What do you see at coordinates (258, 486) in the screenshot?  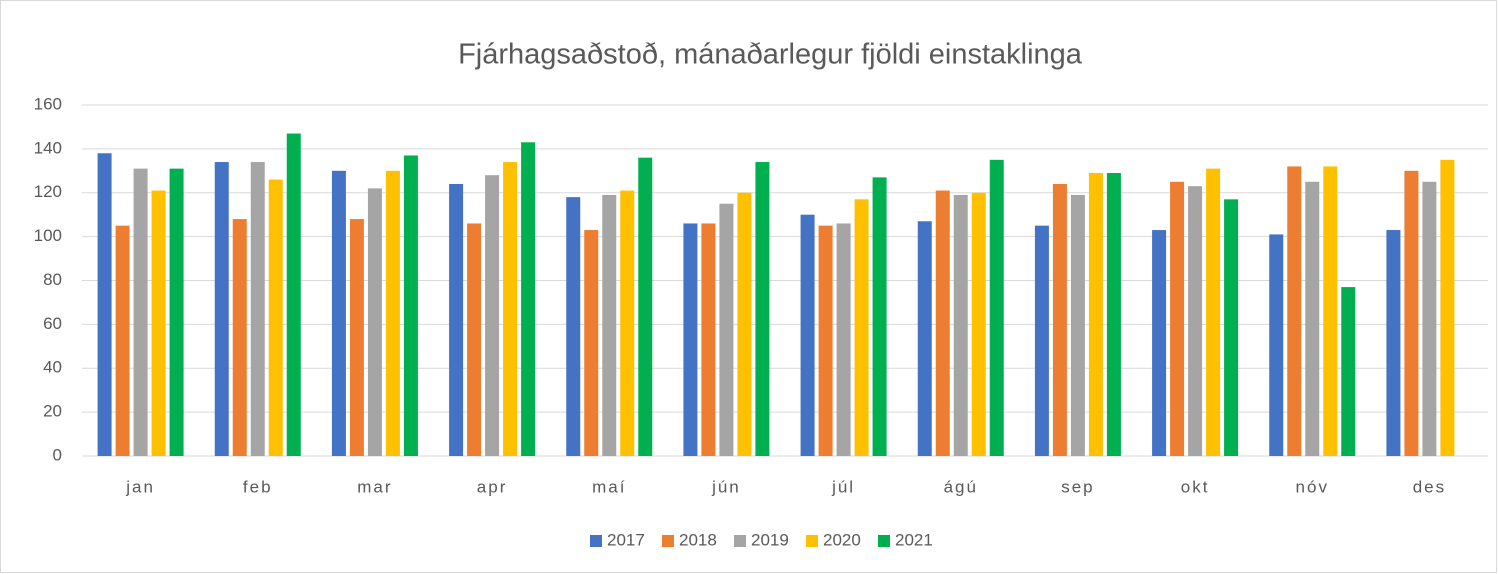 I see `x-tick-label: feb` at bounding box center [258, 486].